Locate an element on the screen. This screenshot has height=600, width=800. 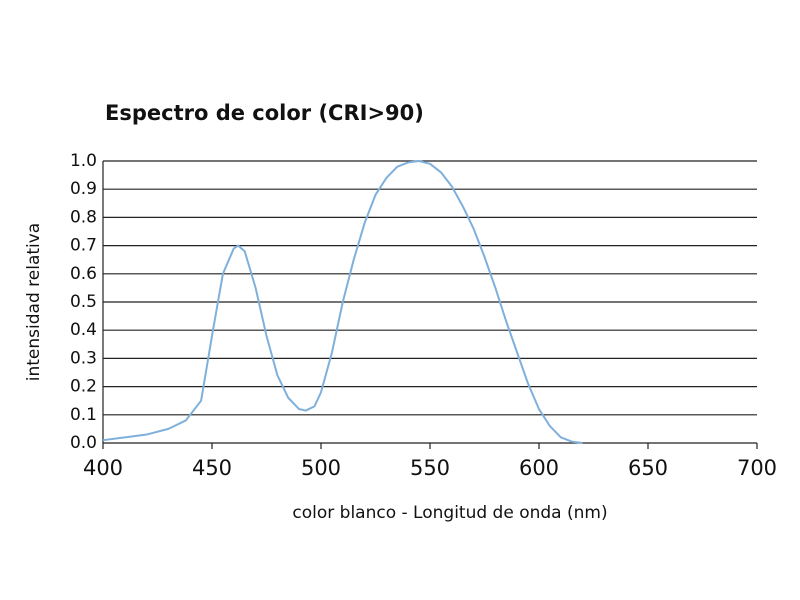
y-axis-label: intensidad relativa is located at coordinates (34, 302).